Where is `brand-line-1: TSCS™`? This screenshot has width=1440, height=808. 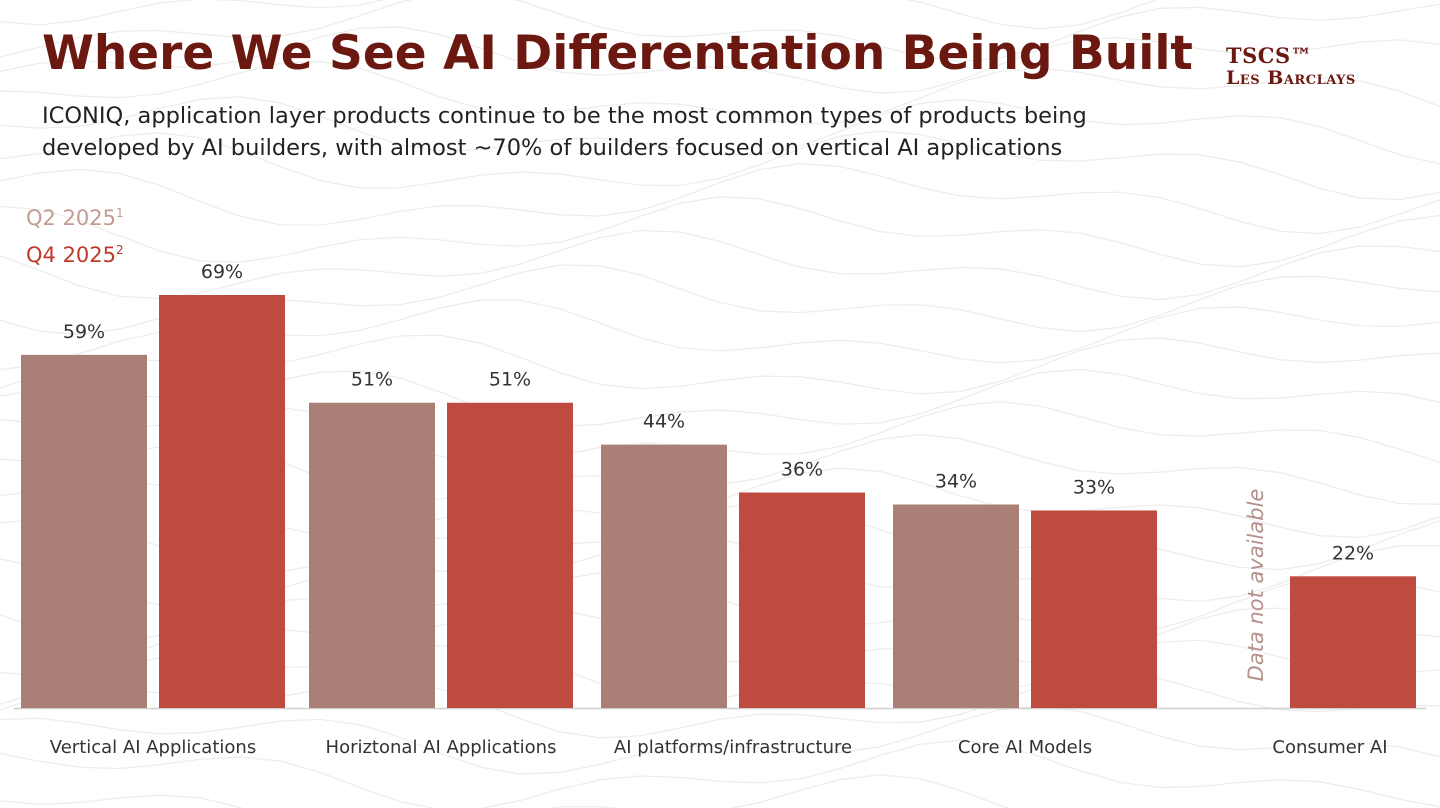
brand-line-1: TSCS™ is located at coordinates (1269, 55).